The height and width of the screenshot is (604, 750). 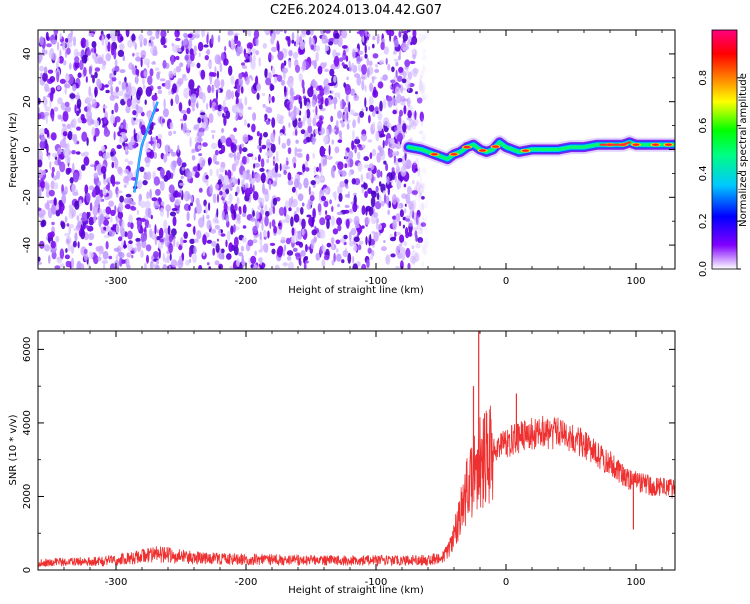 I want to click on spectrogram-streak, so click(x=145, y=147).